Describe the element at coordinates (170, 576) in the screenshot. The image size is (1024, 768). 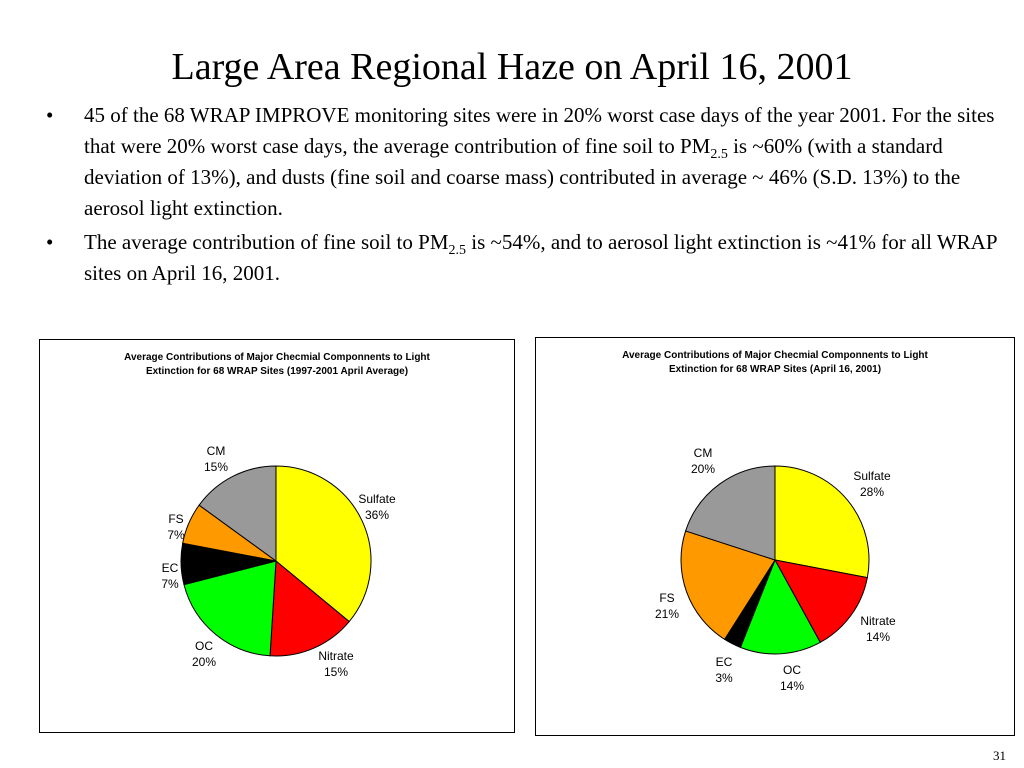
I see `slice-label-ec: EC 7%` at that location.